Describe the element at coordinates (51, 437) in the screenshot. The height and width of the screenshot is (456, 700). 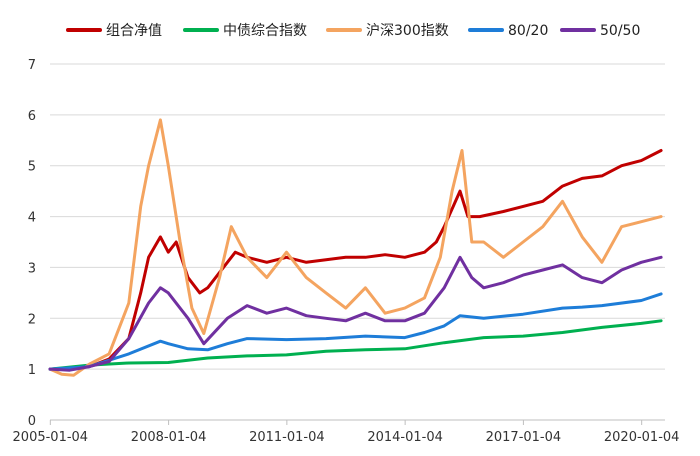
I see `x-tick-label: 2005-01-04` at that location.